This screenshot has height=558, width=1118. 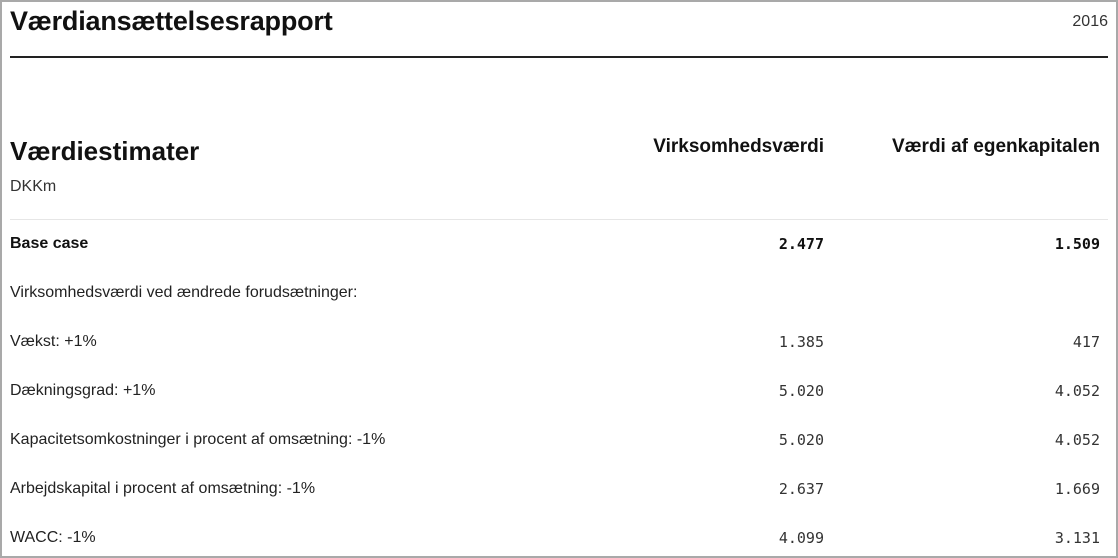 What do you see at coordinates (171, 21) in the screenshot?
I see `report-title: Værdiansættelsesrapport` at bounding box center [171, 21].